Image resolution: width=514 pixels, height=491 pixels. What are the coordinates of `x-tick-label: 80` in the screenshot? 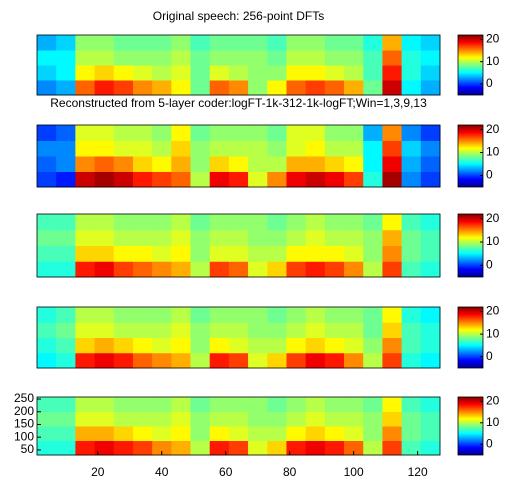 It's located at (290, 472).